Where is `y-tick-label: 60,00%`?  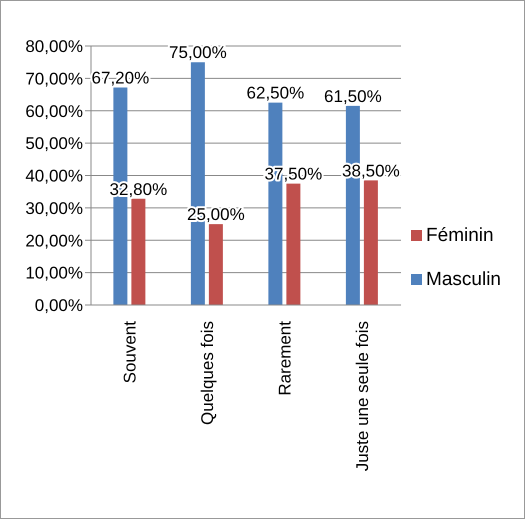 y-tick-label: 60,00% is located at coordinates (54, 111).